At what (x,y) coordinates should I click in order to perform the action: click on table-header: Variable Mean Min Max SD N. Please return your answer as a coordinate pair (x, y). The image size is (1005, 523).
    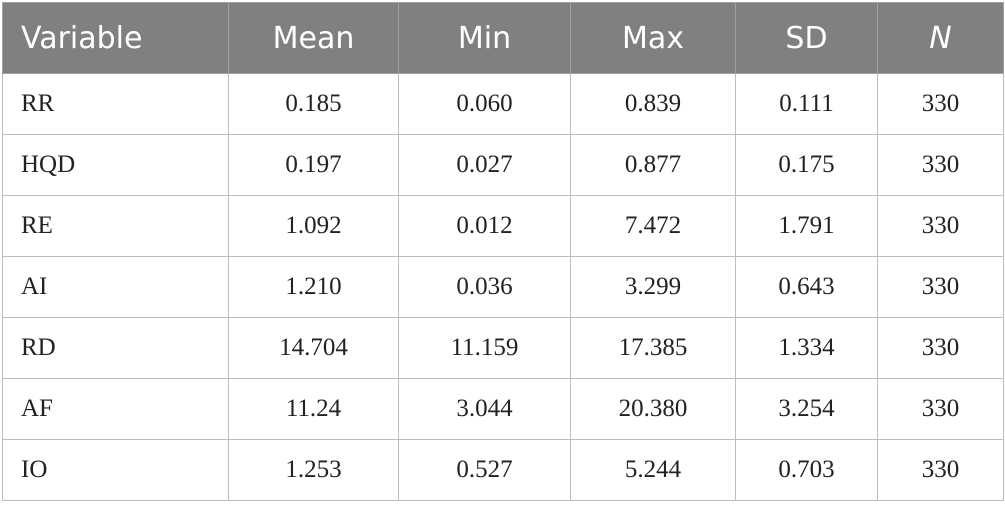
    Looking at the image, I should click on (503, 38).